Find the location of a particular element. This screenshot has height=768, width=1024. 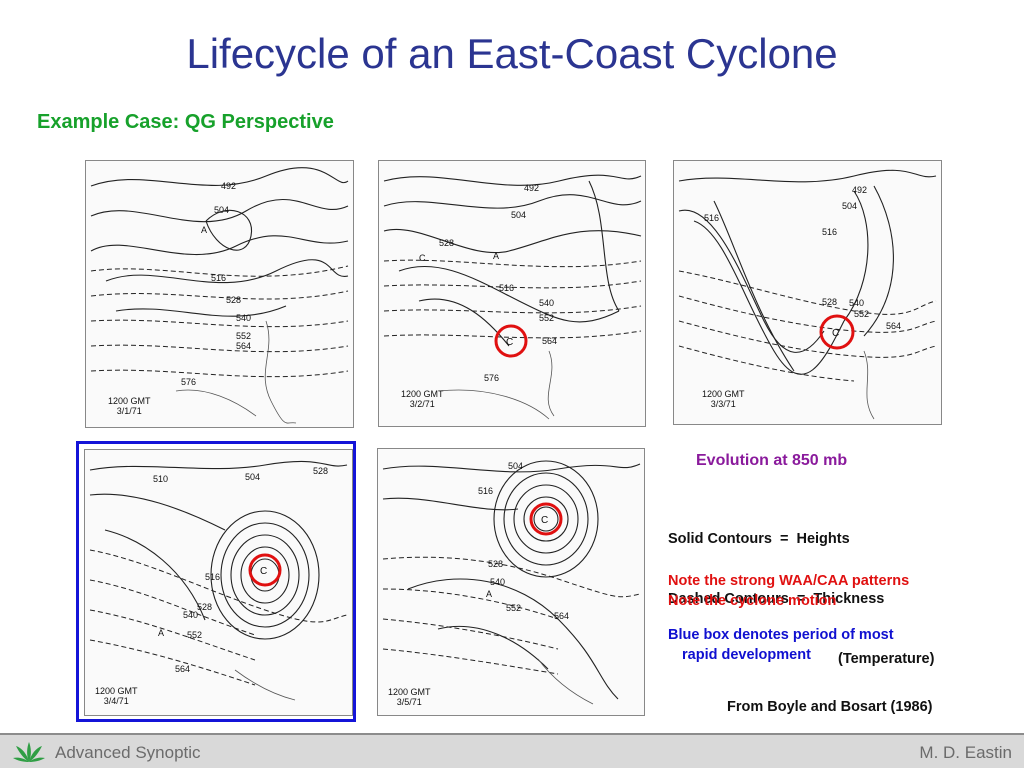

blue-note-line-1: Blue box denotes period of most is located at coordinates (781, 635).